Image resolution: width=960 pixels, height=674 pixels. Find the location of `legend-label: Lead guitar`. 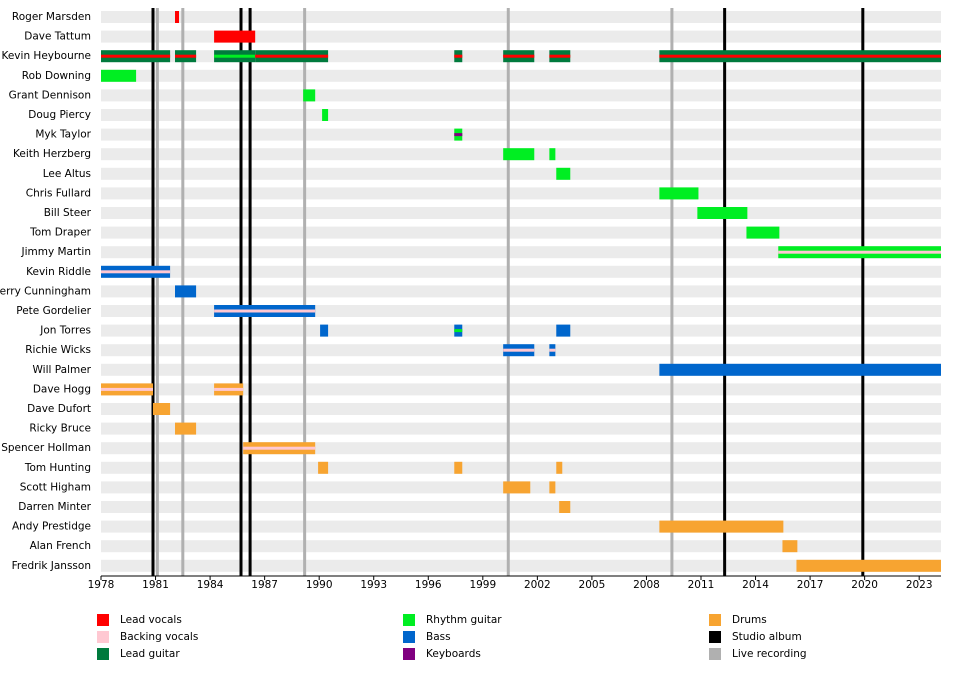

legend-label: Lead guitar is located at coordinates (150, 654).